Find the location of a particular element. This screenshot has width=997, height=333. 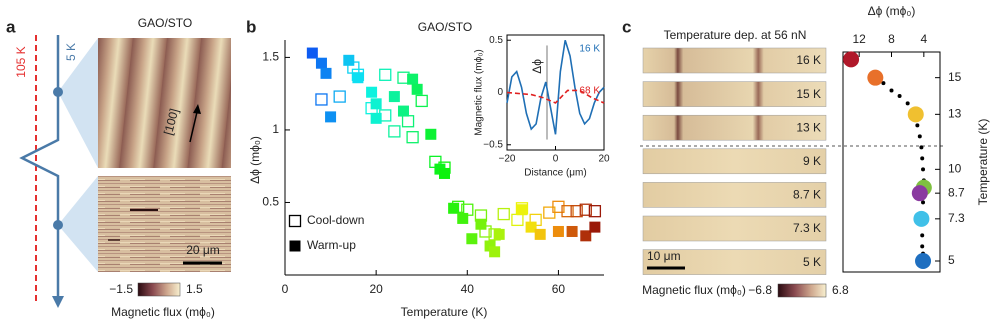

legend-label: Cool-down is located at coordinates (335, 220).